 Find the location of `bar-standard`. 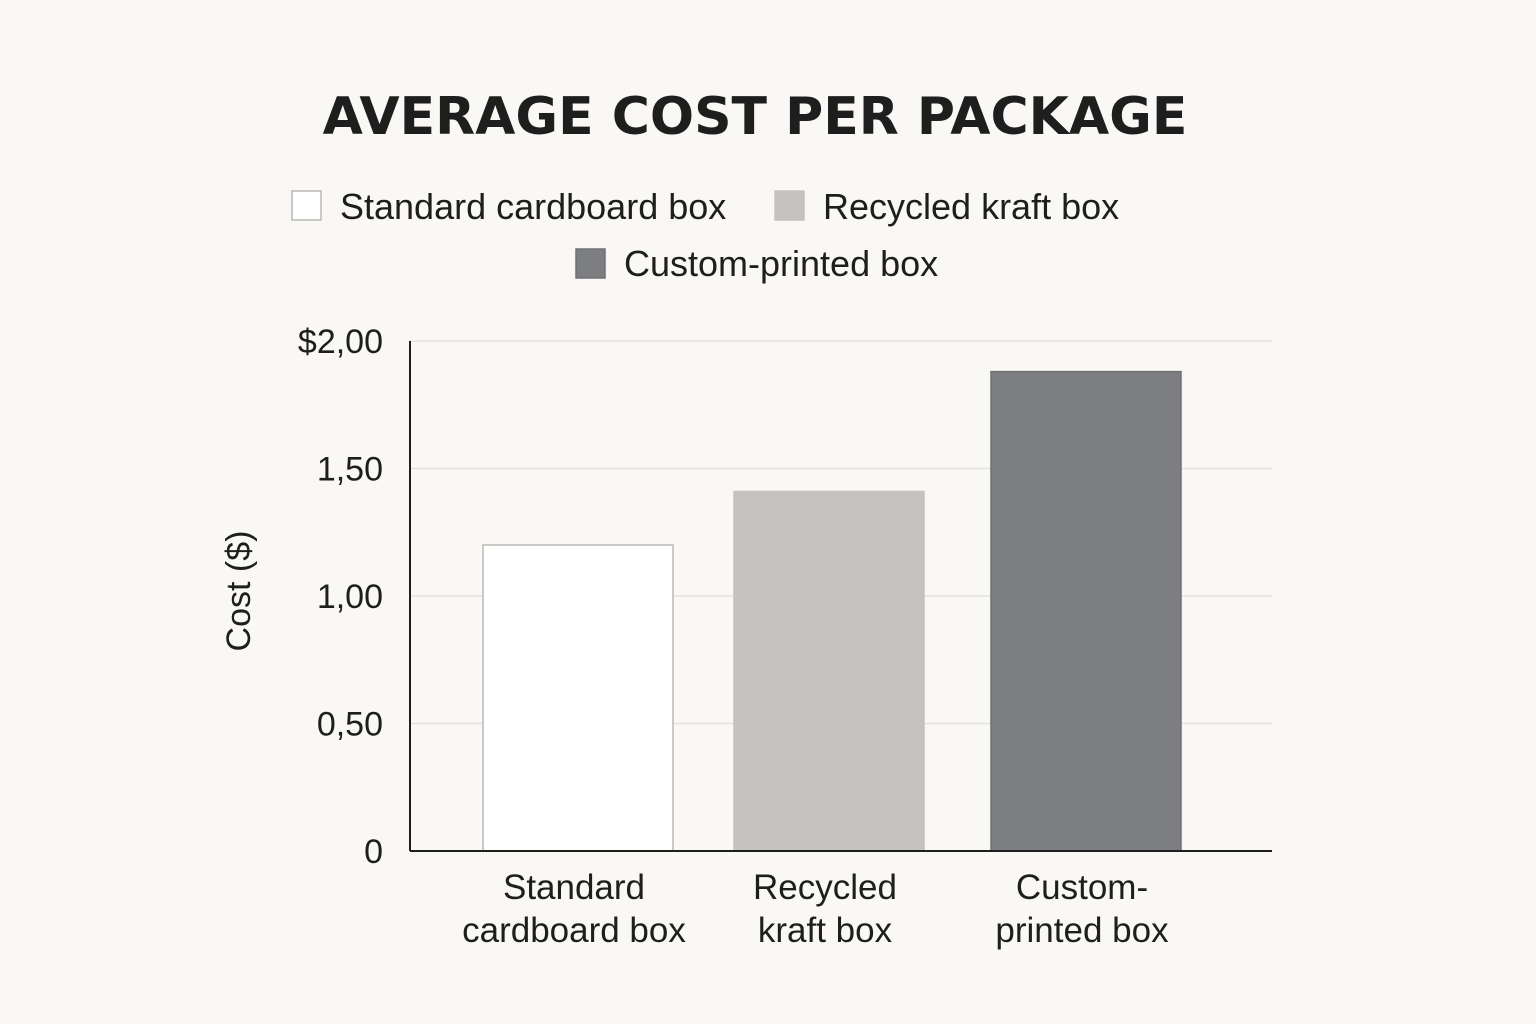

bar-standard is located at coordinates (578, 698).